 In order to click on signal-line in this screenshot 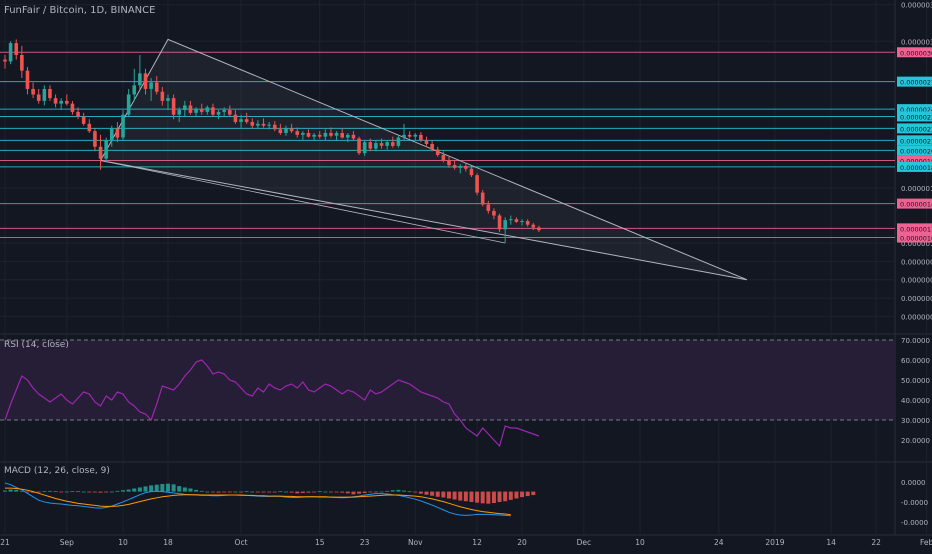, I will do `click(258, 501)`.